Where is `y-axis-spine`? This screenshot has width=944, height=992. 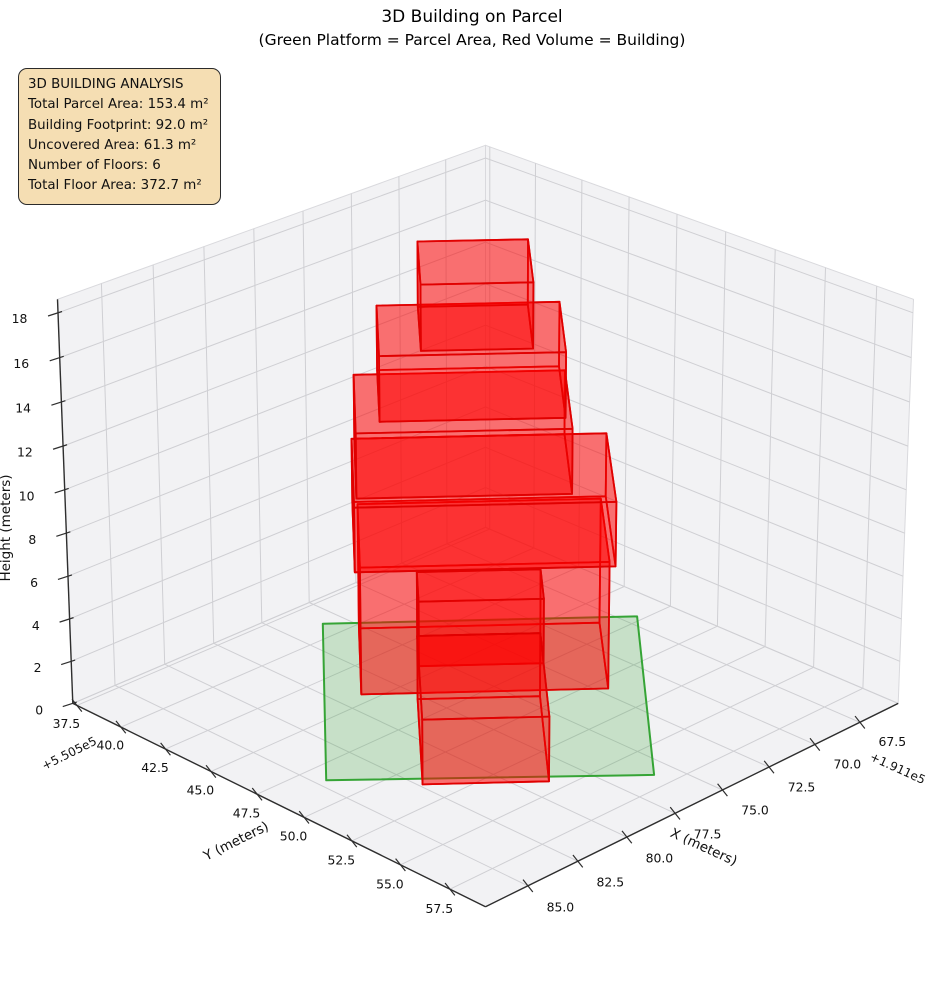 y-axis-spine is located at coordinates (279, 805).